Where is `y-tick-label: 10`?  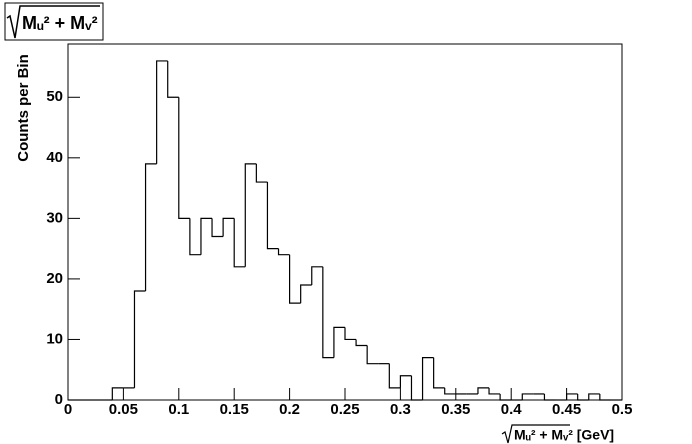
y-tick-label: 10 is located at coordinates (54, 338).